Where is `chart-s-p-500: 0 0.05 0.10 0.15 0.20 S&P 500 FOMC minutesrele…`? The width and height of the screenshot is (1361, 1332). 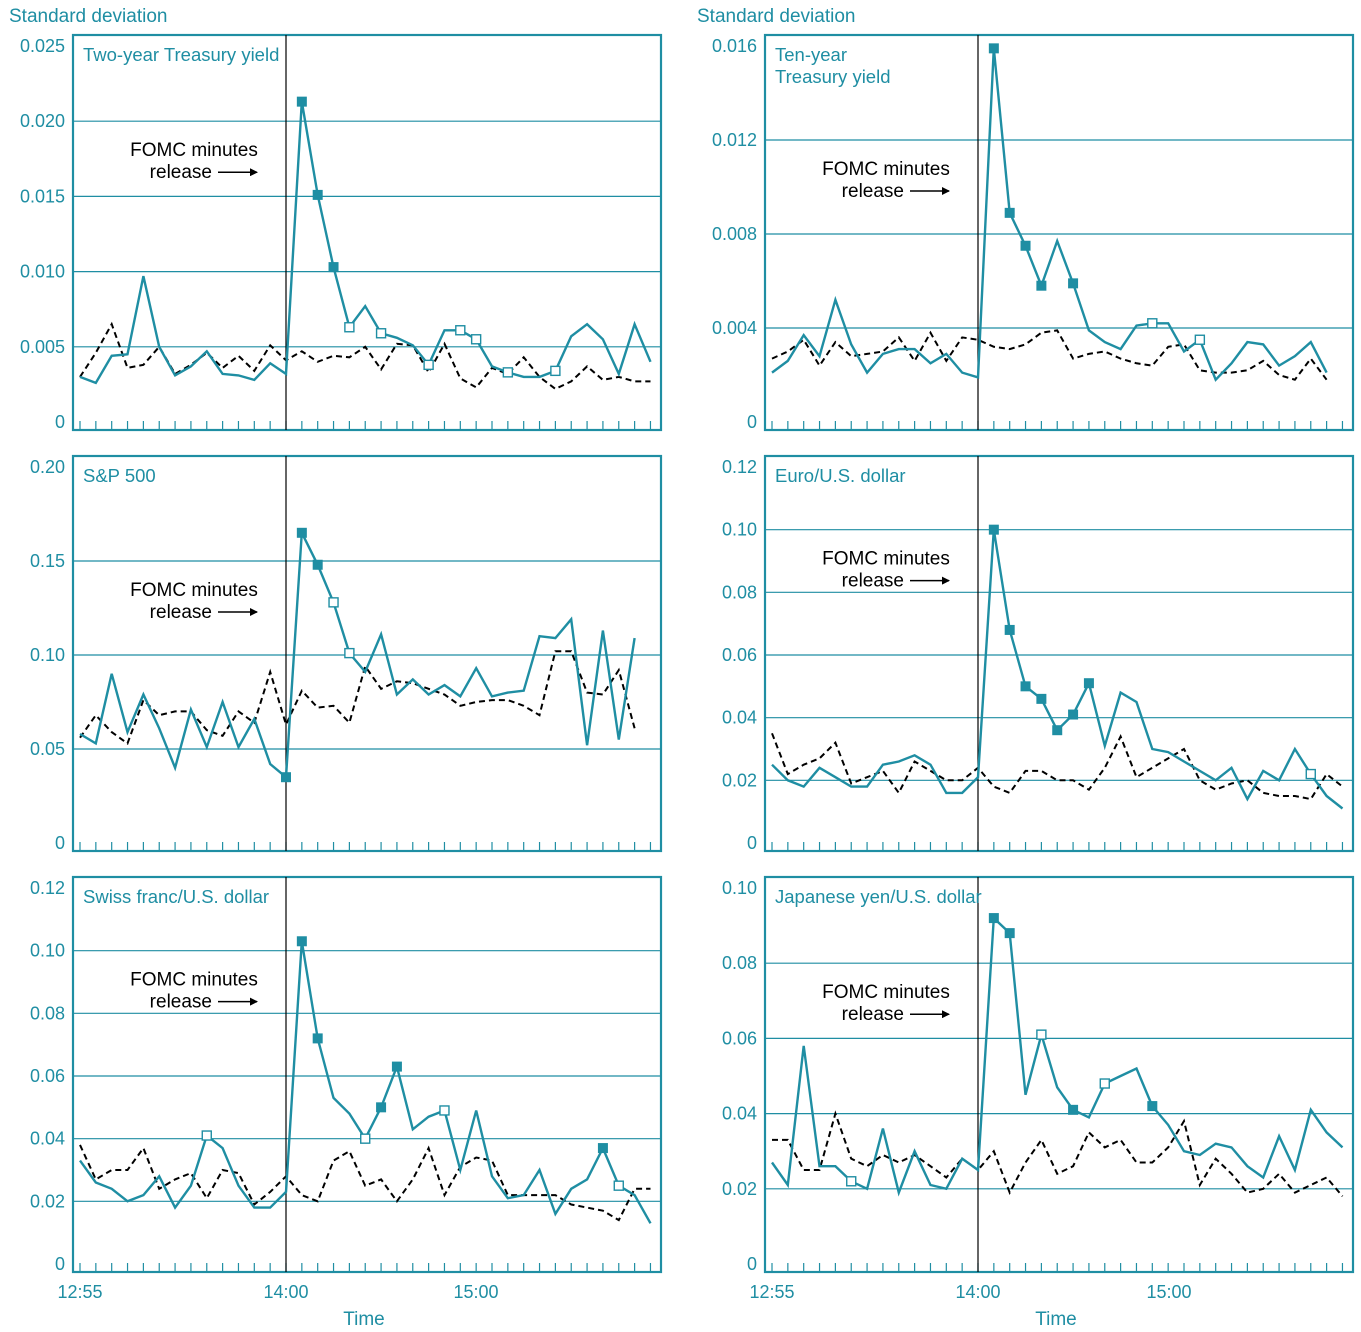 chart-s-p-500: 0 0.05 0.10 0.15 0.20 S&P 500 FOMC minutesrele… is located at coordinates (346, 653).